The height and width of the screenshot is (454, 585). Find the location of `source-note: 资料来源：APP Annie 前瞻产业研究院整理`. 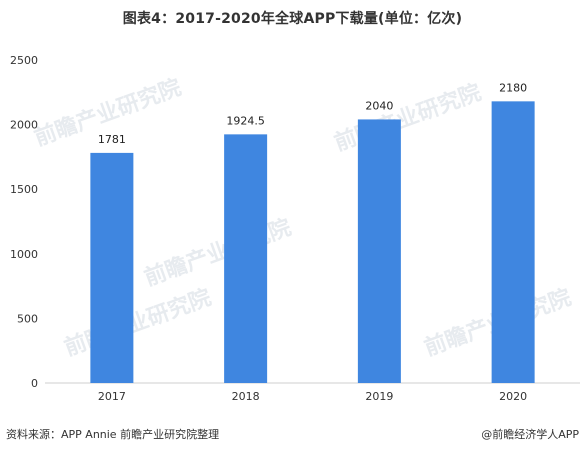

source-note: 资料来源：APP Annie 前瞻产业研究院整理 is located at coordinates (113, 434).